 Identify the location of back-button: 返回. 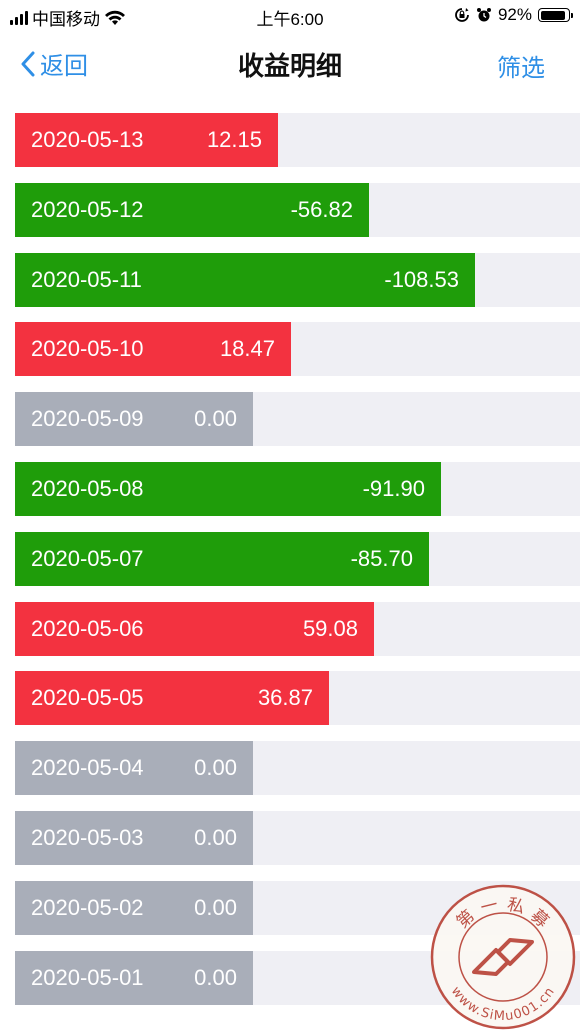
(54, 63).